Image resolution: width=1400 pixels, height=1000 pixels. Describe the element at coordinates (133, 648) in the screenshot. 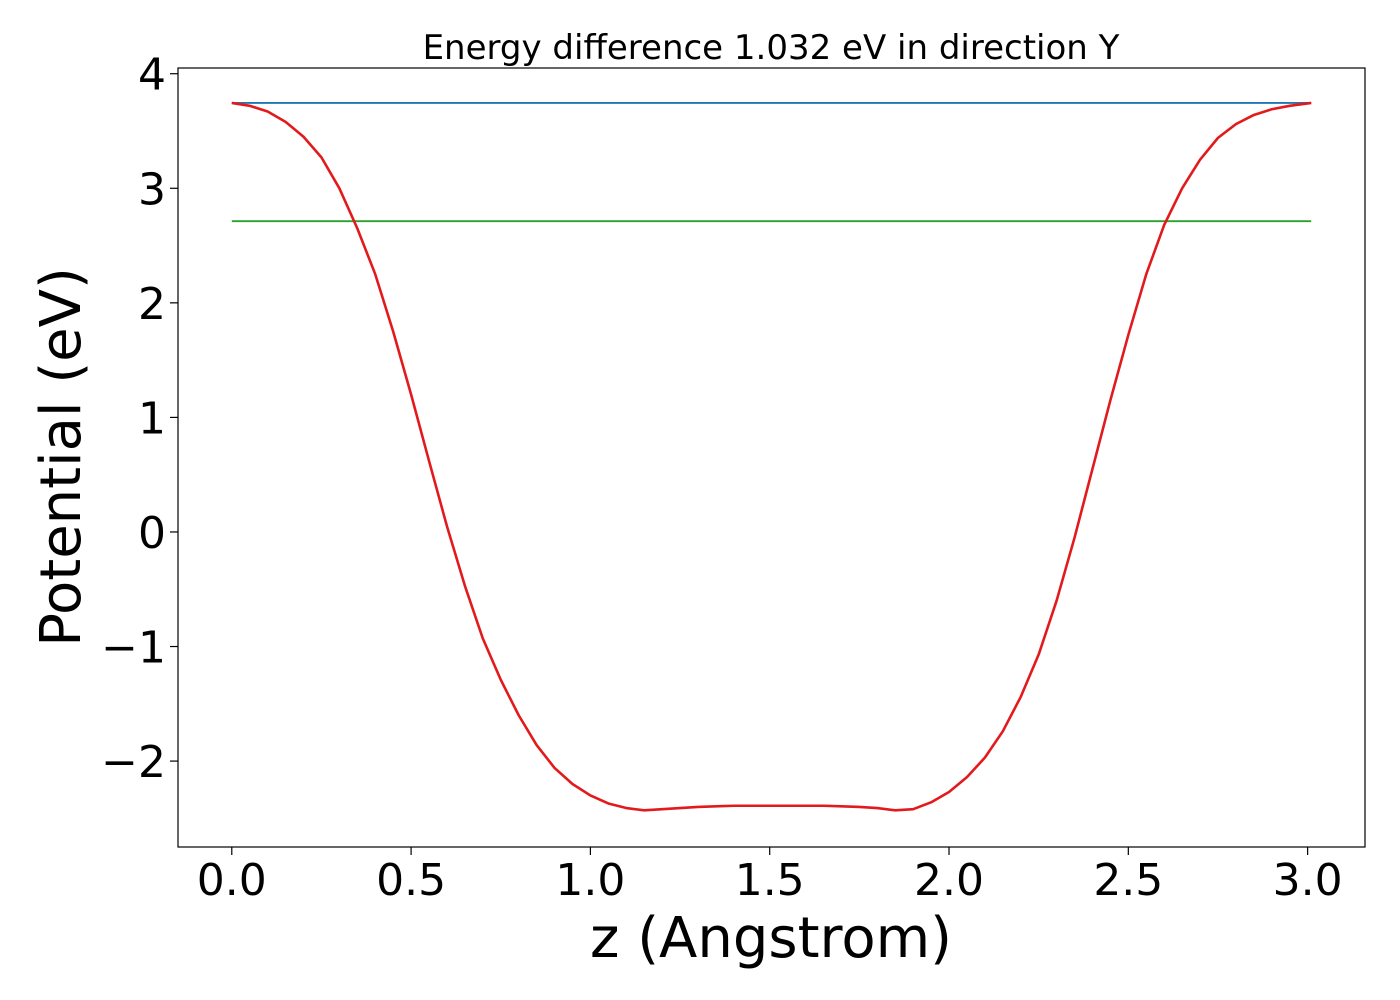

I see `y-tick-label: −1` at that location.